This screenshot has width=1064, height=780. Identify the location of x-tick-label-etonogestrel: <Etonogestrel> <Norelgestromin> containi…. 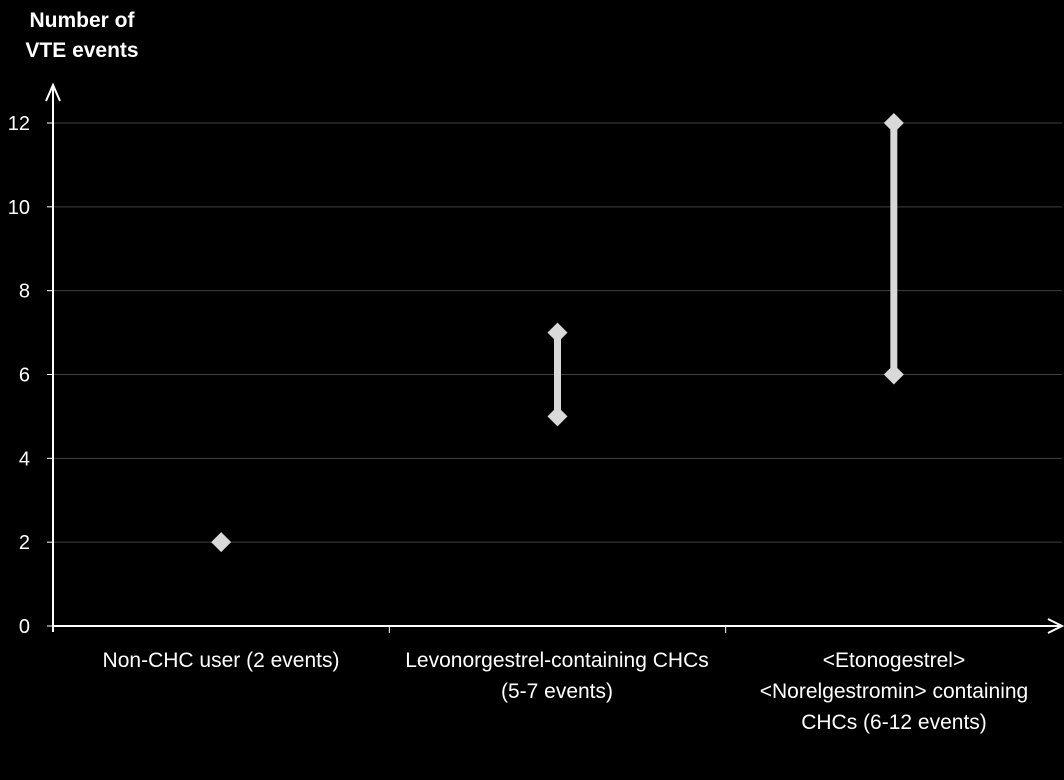
(894, 691).